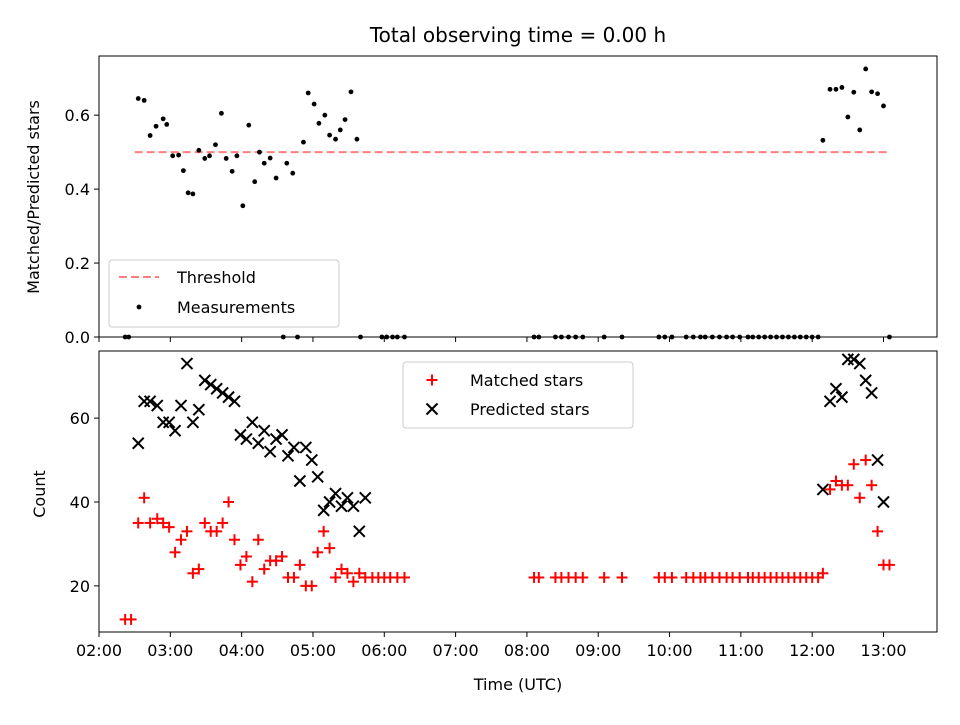 Image resolution: width=960 pixels, height=725 pixels. What do you see at coordinates (432, 380) in the screenshot?
I see `legend-plus-marker` at bounding box center [432, 380].